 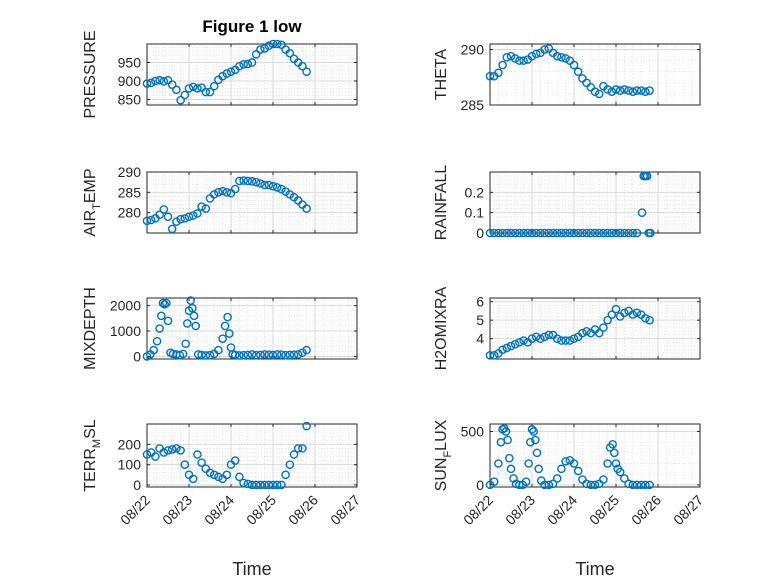 What do you see at coordinates (480, 485) in the screenshot?
I see `y-tick-label: 0` at bounding box center [480, 485].